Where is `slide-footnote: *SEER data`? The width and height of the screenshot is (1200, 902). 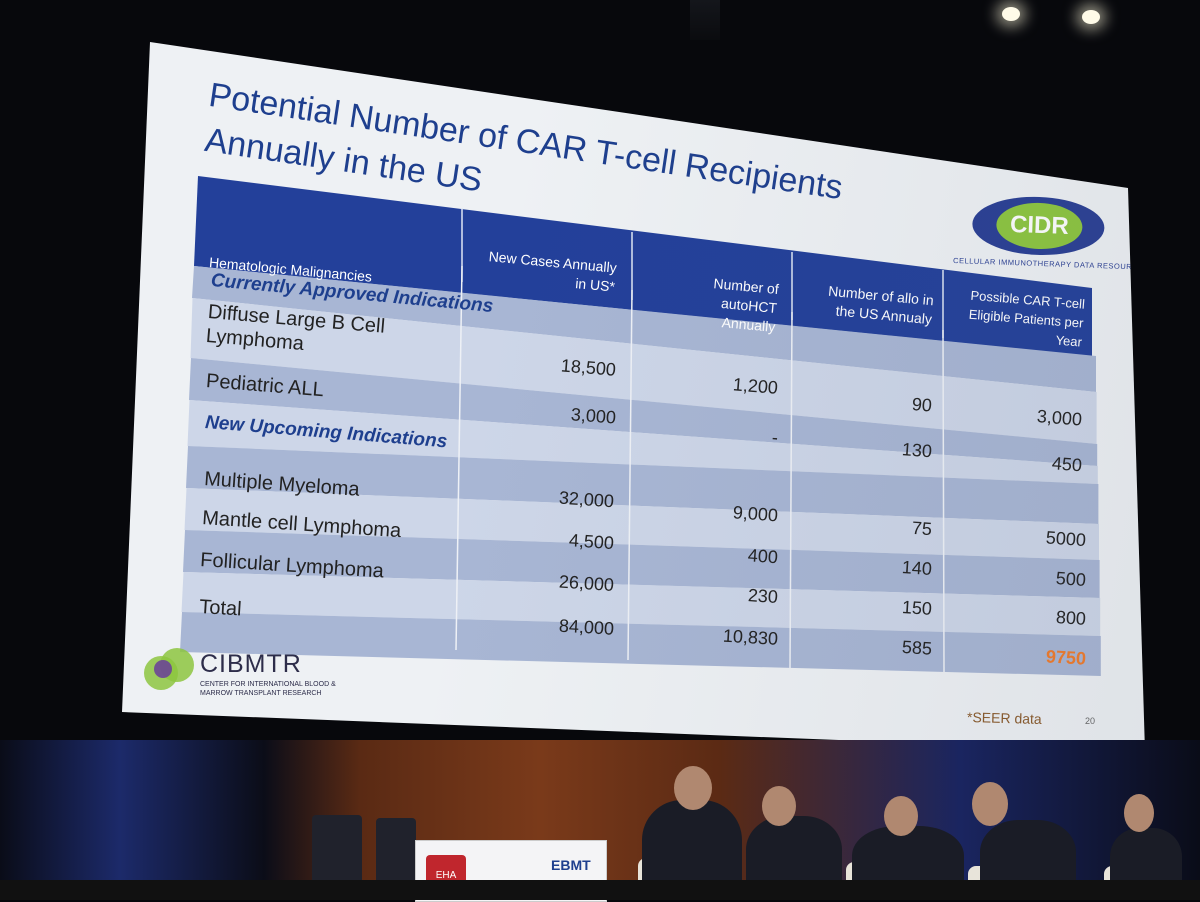
slide-footnote: *SEER data is located at coordinates (1004, 718).